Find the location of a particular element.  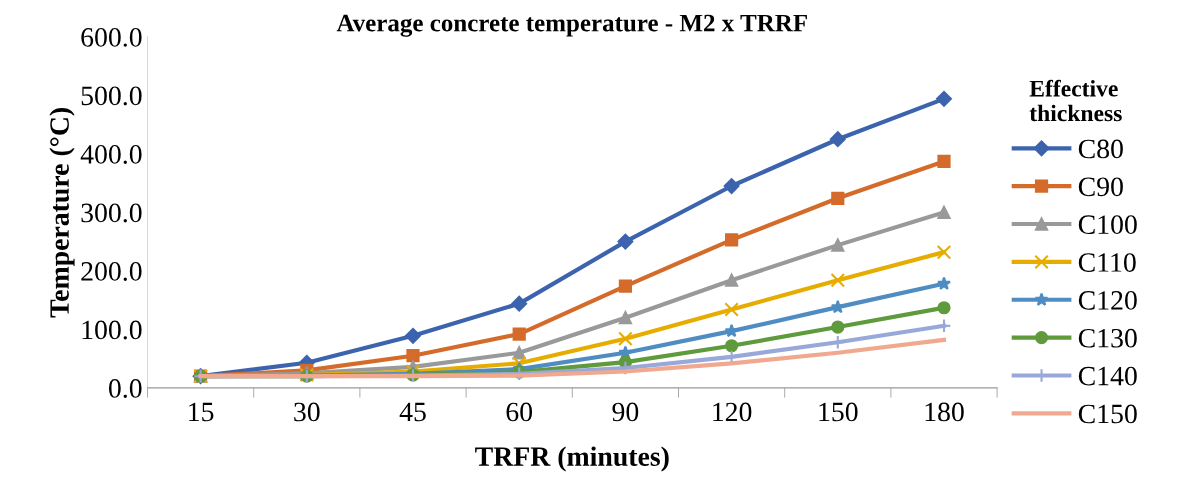

x-tick-label: 60 is located at coordinates (519, 412).